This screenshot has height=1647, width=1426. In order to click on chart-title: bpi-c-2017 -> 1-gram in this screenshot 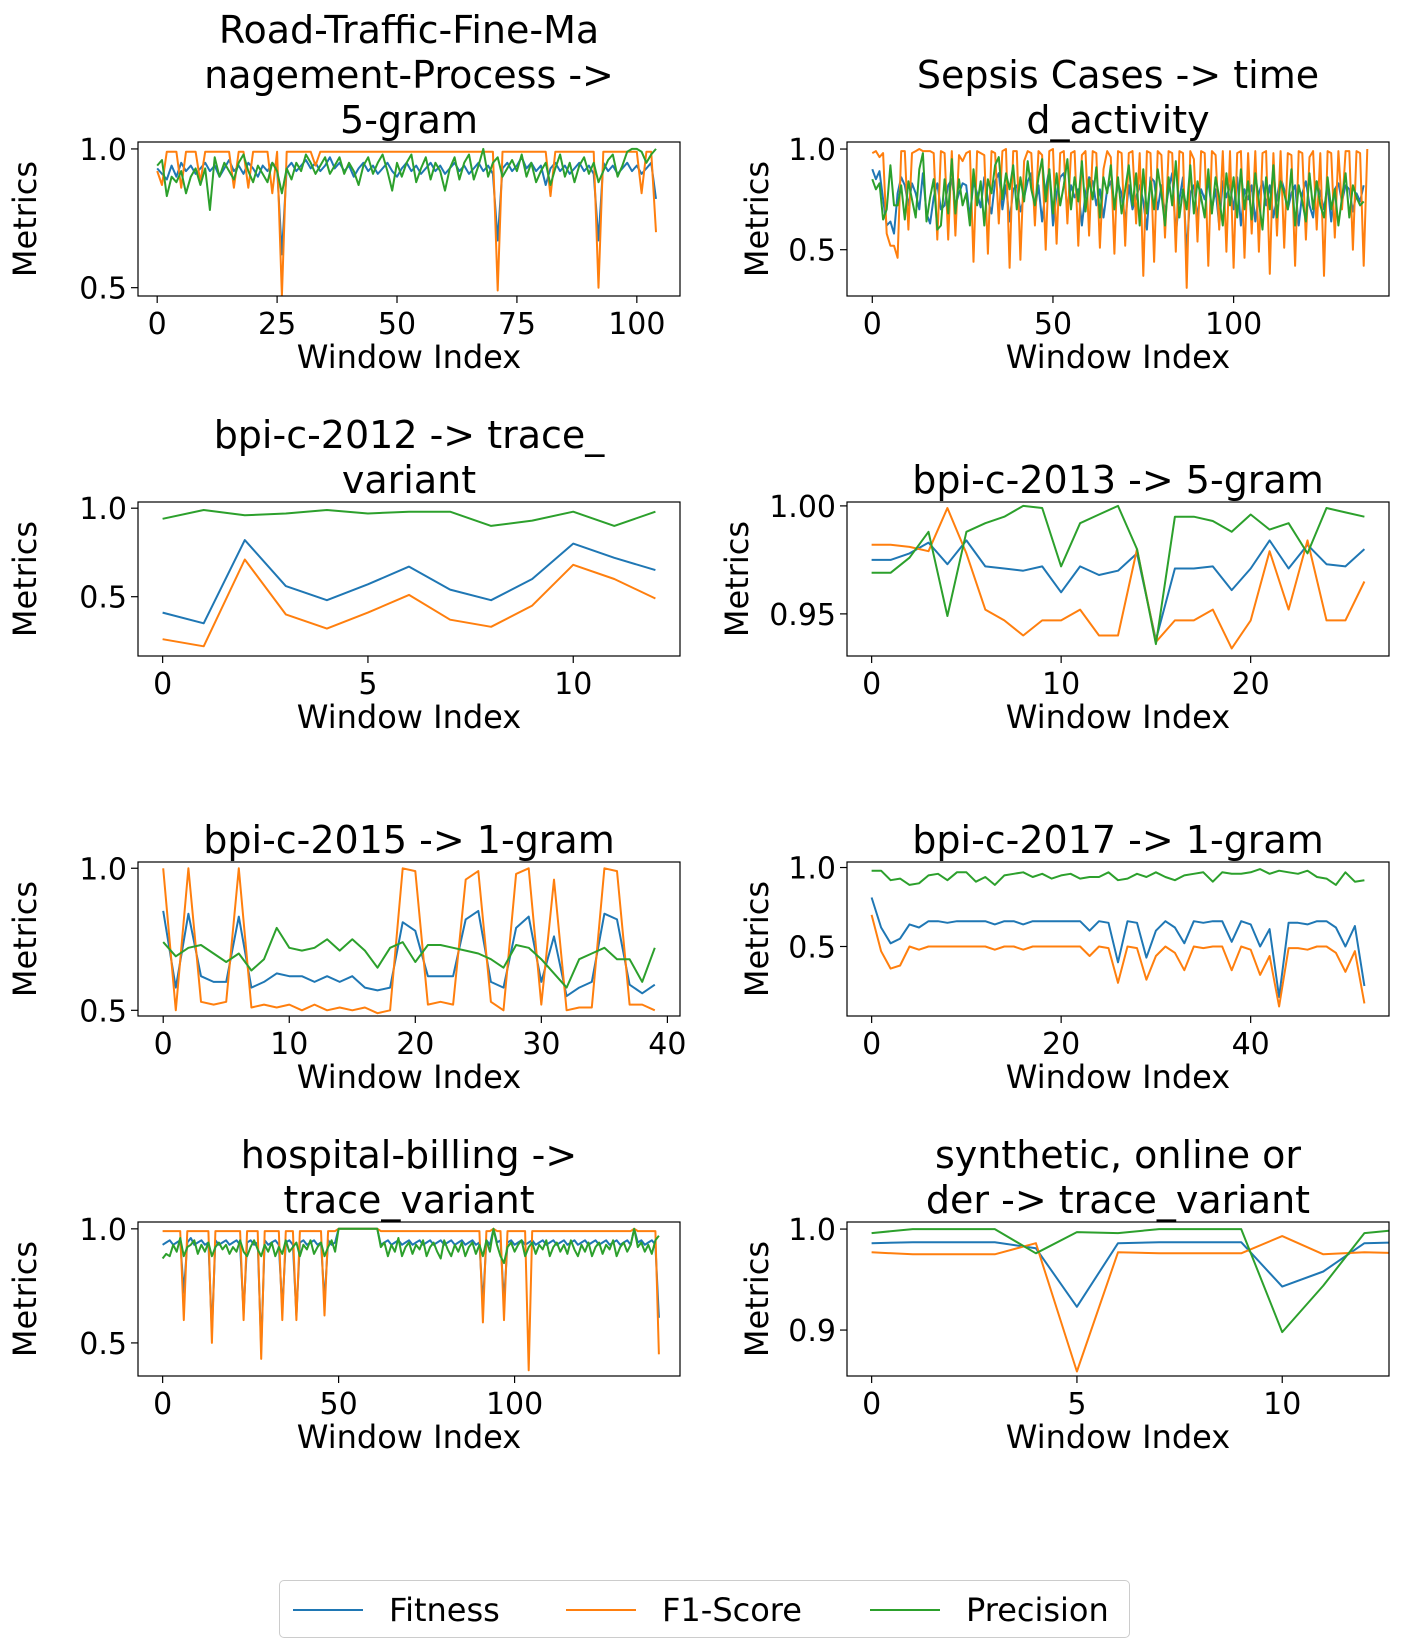, I will do `click(1117, 840)`.